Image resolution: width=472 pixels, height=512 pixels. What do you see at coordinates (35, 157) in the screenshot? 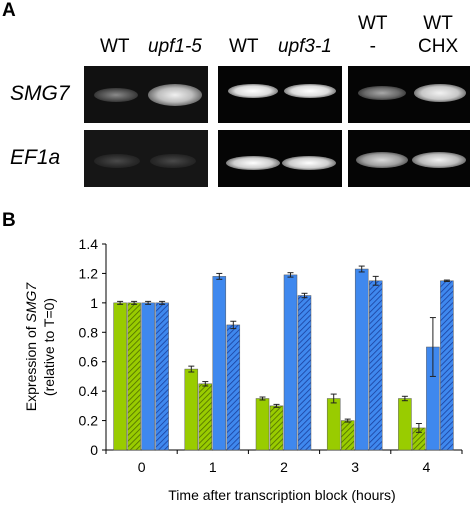
I see `row-label-ef1a: EF1a` at bounding box center [35, 157].